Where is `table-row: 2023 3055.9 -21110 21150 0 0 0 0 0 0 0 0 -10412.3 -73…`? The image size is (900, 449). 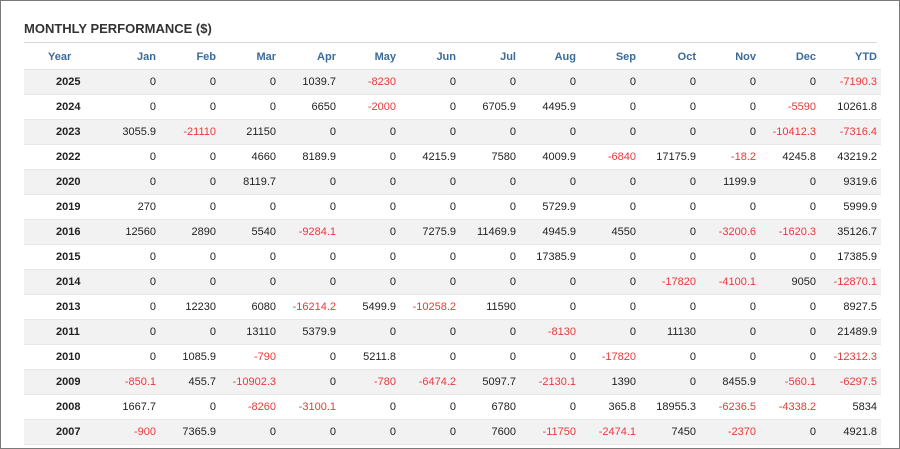
table-row: 2023 3055.9 -21110 21150 0 0 0 0 0 0 0 0 -10412.3 -73… is located at coordinates (452, 132).